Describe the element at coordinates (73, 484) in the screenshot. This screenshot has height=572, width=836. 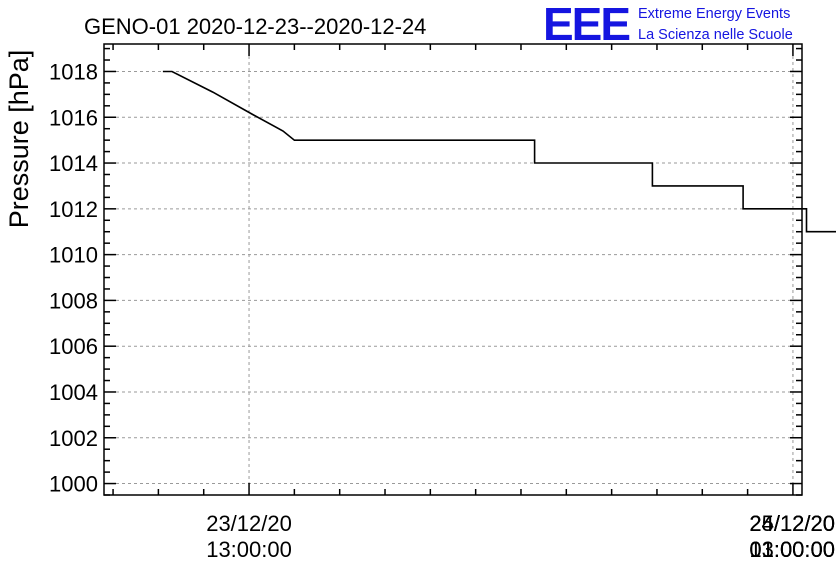
I see `y-tick-label: 1000` at that location.